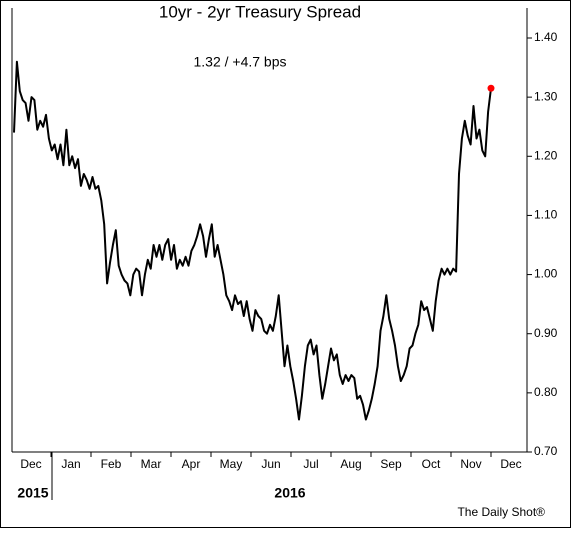 This screenshot has width=571, height=533. Describe the element at coordinates (546, 215) in the screenshot. I see `y-tick-label: 1.10` at that location.